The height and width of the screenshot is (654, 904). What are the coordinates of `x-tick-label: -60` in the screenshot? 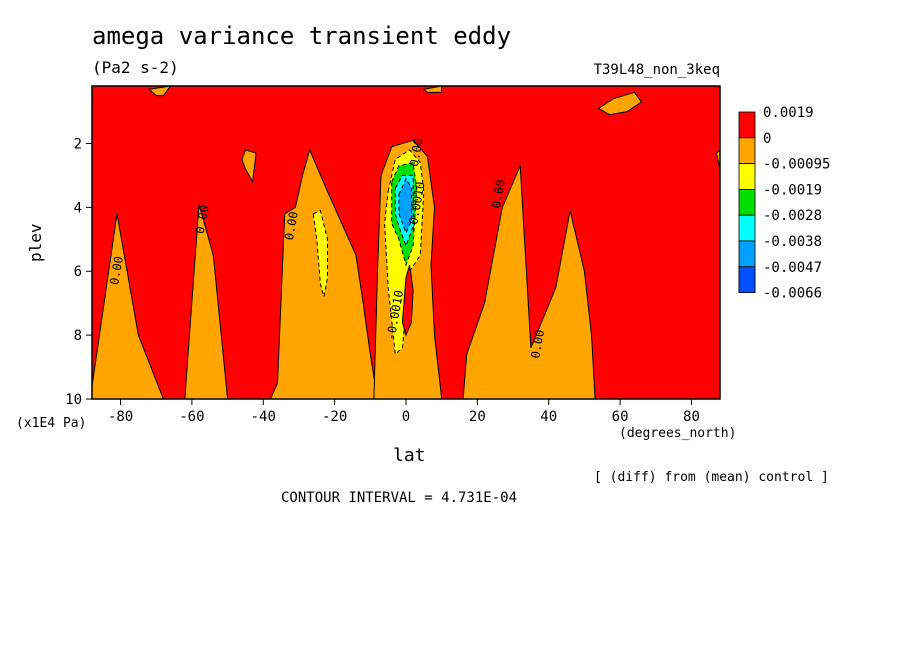 It's located at (191, 417).